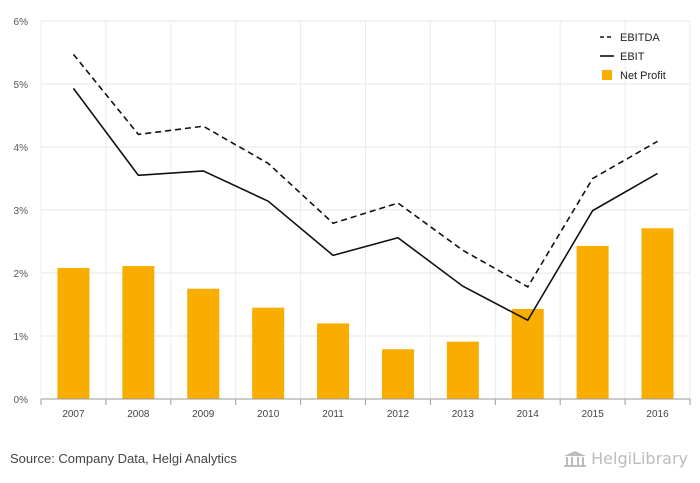 The image size is (700, 483). I want to click on x-tick-label: 2012, so click(398, 414).